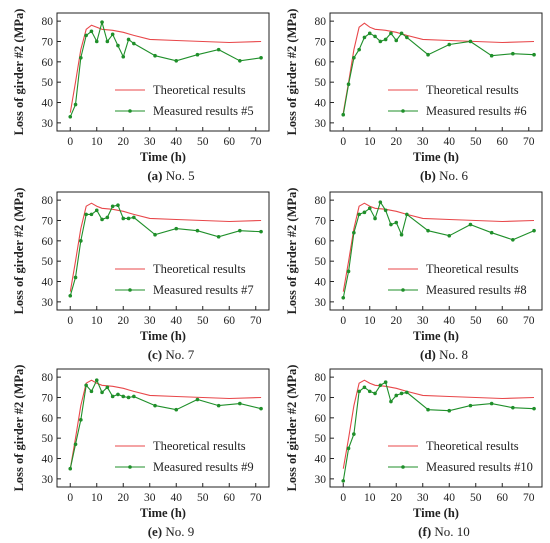  Describe the element at coordinates (256, 498) in the screenshot. I see `x-tick-label: 70` at that location.